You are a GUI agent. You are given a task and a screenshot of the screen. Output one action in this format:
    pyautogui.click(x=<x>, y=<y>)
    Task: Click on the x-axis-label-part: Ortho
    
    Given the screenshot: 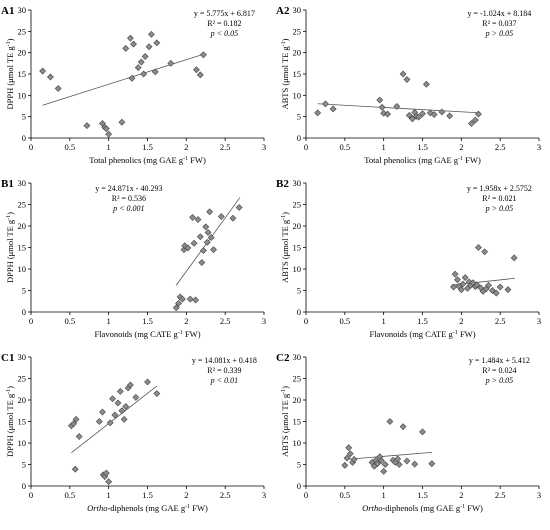 What is the action you would take?
    pyautogui.click(x=97, y=508)
    